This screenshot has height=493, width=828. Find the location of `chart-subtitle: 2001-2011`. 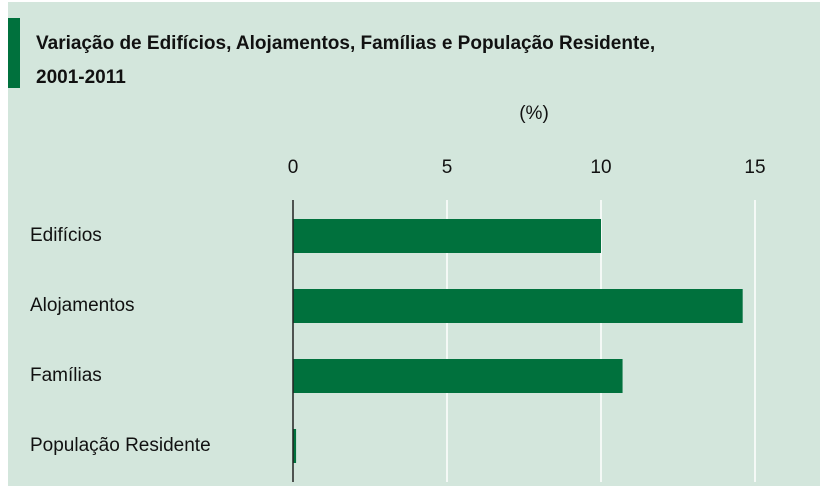

chart-subtitle: 2001-2011 is located at coordinates (81, 77).